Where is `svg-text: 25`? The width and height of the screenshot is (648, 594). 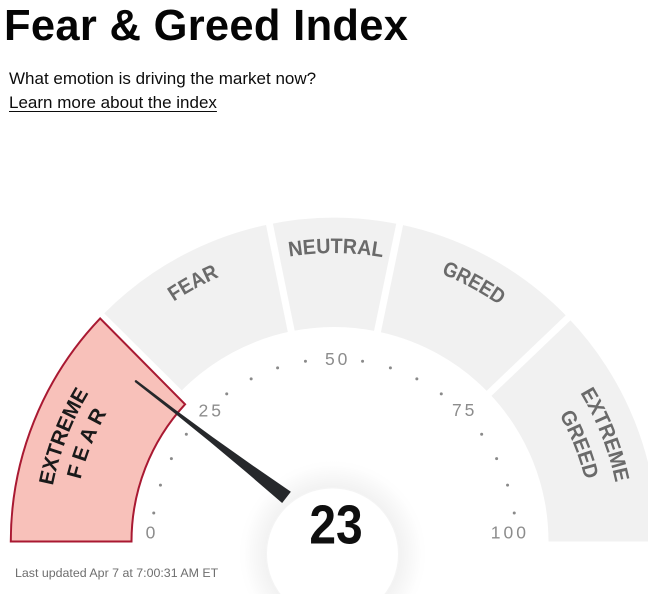
svg-text: 25 is located at coordinates (211, 411).